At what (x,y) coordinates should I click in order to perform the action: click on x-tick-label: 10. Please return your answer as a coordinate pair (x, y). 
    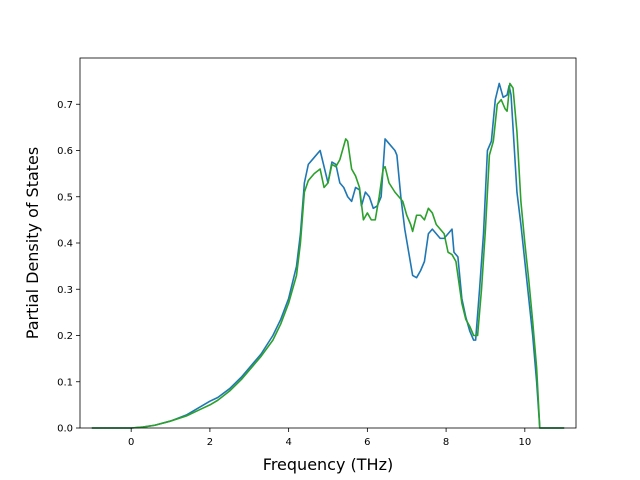
    Looking at the image, I should click on (524, 442).